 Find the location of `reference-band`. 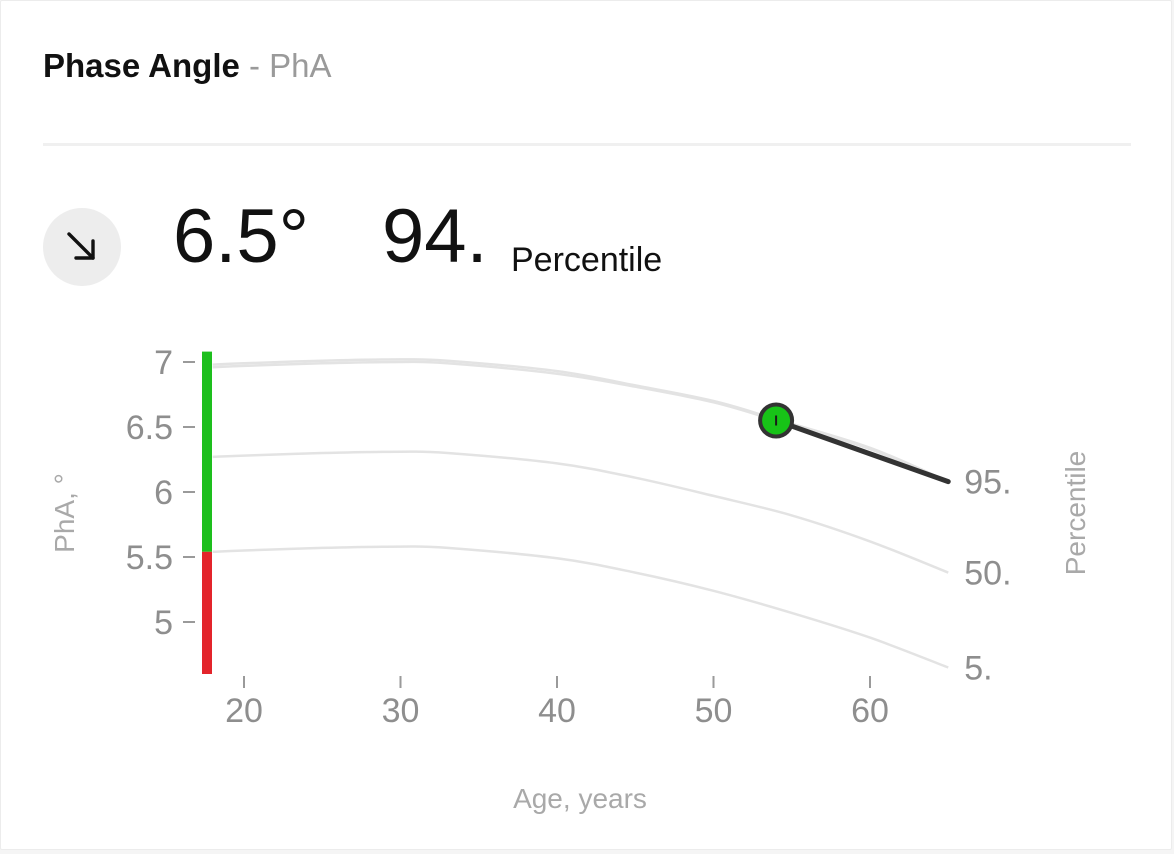

reference-band is located at coordinates (207, 512).